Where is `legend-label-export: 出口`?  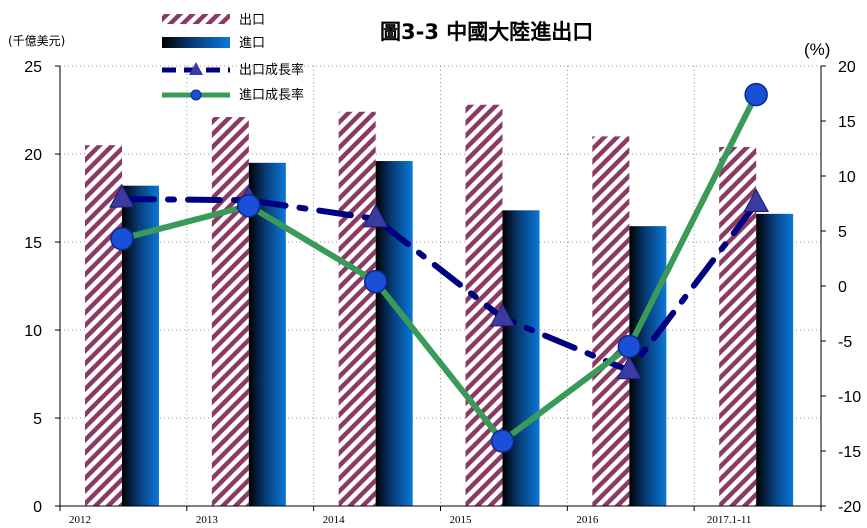 legend-label-export: 出口 is located at coordinates (252, 20).